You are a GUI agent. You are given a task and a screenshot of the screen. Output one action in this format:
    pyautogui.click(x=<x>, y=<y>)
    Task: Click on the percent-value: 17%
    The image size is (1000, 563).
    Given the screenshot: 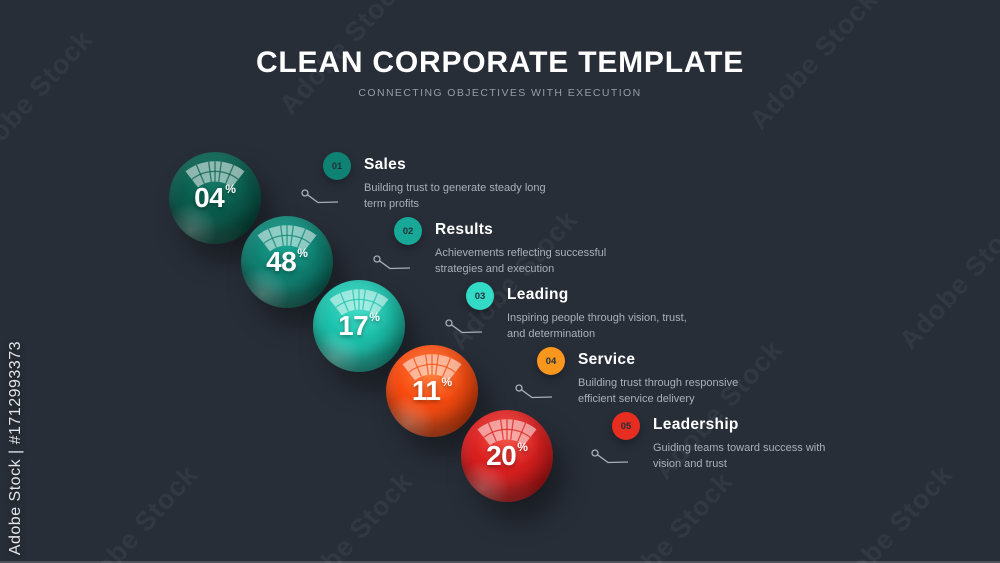 What is the action you would take?
    pyautogui.click(x=359, y=325)
    